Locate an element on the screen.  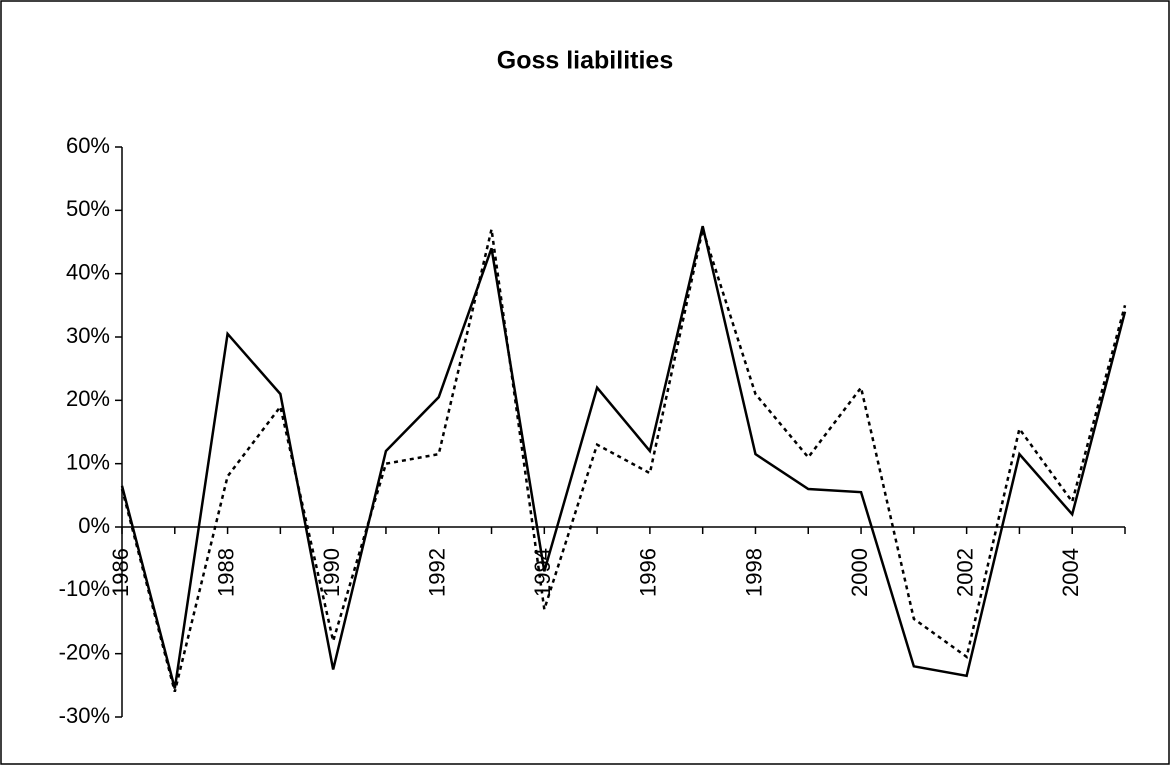
y-tick-label: 0% is located at coordinates (94, 525).